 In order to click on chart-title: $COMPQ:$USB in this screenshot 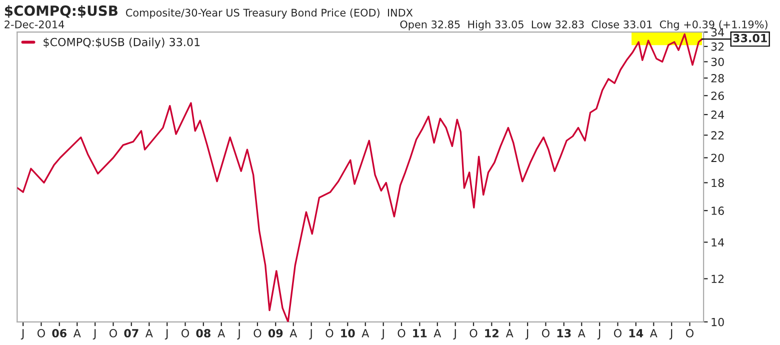, I will do `click(61, 11)`.